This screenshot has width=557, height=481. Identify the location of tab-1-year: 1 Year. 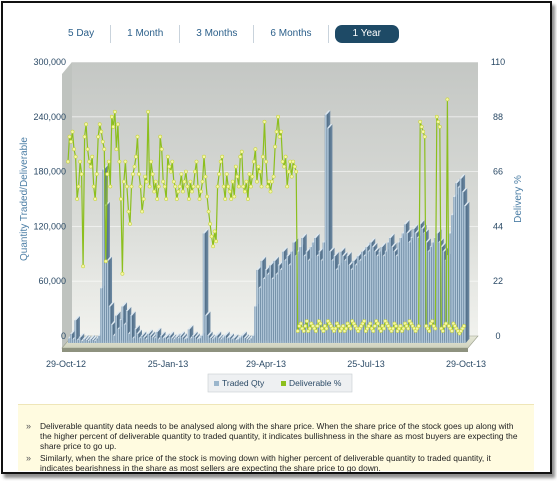
(366, 34).